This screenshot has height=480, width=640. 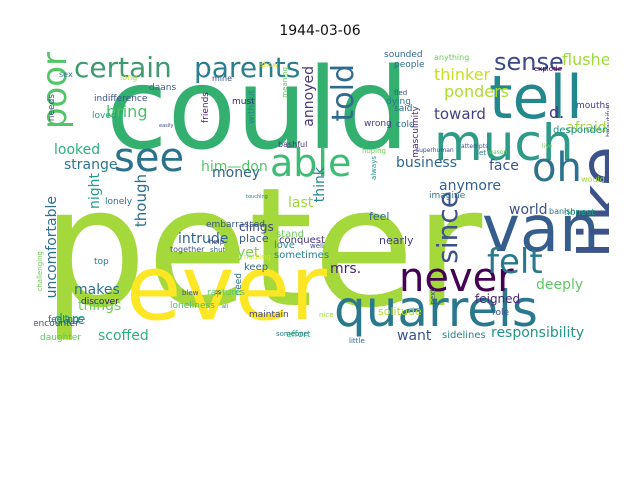 I want to click on cloud-word-would: would, so click(x=593, y=179).